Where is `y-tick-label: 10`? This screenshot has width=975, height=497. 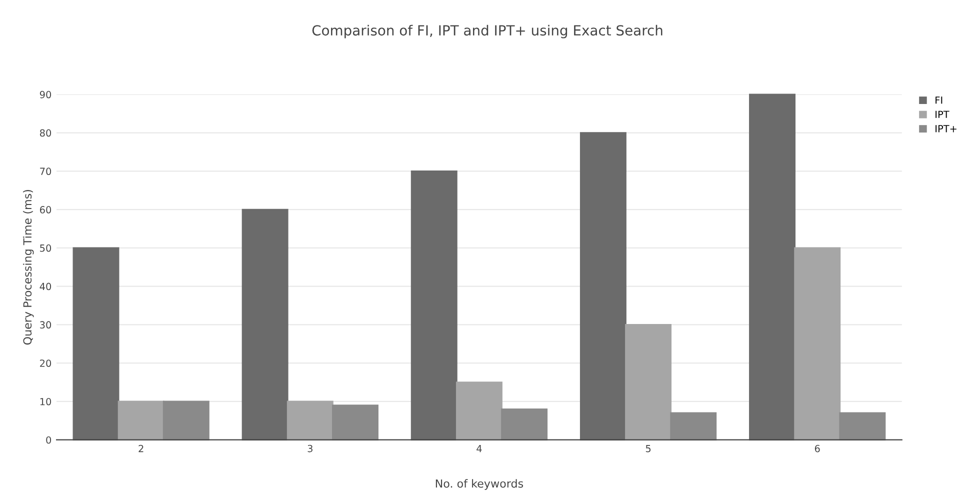 y-tick-label: 10 is located at coordinates (46, 402).